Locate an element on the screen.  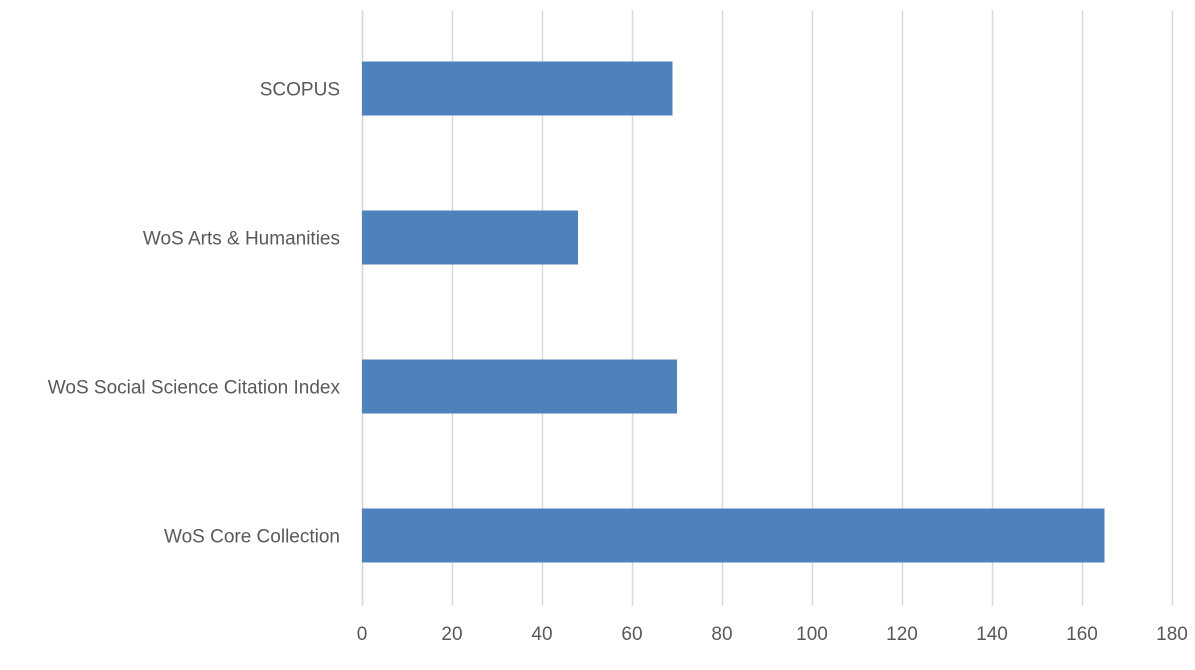
x-tick-label: 120 is located at coordinates (902, 634).